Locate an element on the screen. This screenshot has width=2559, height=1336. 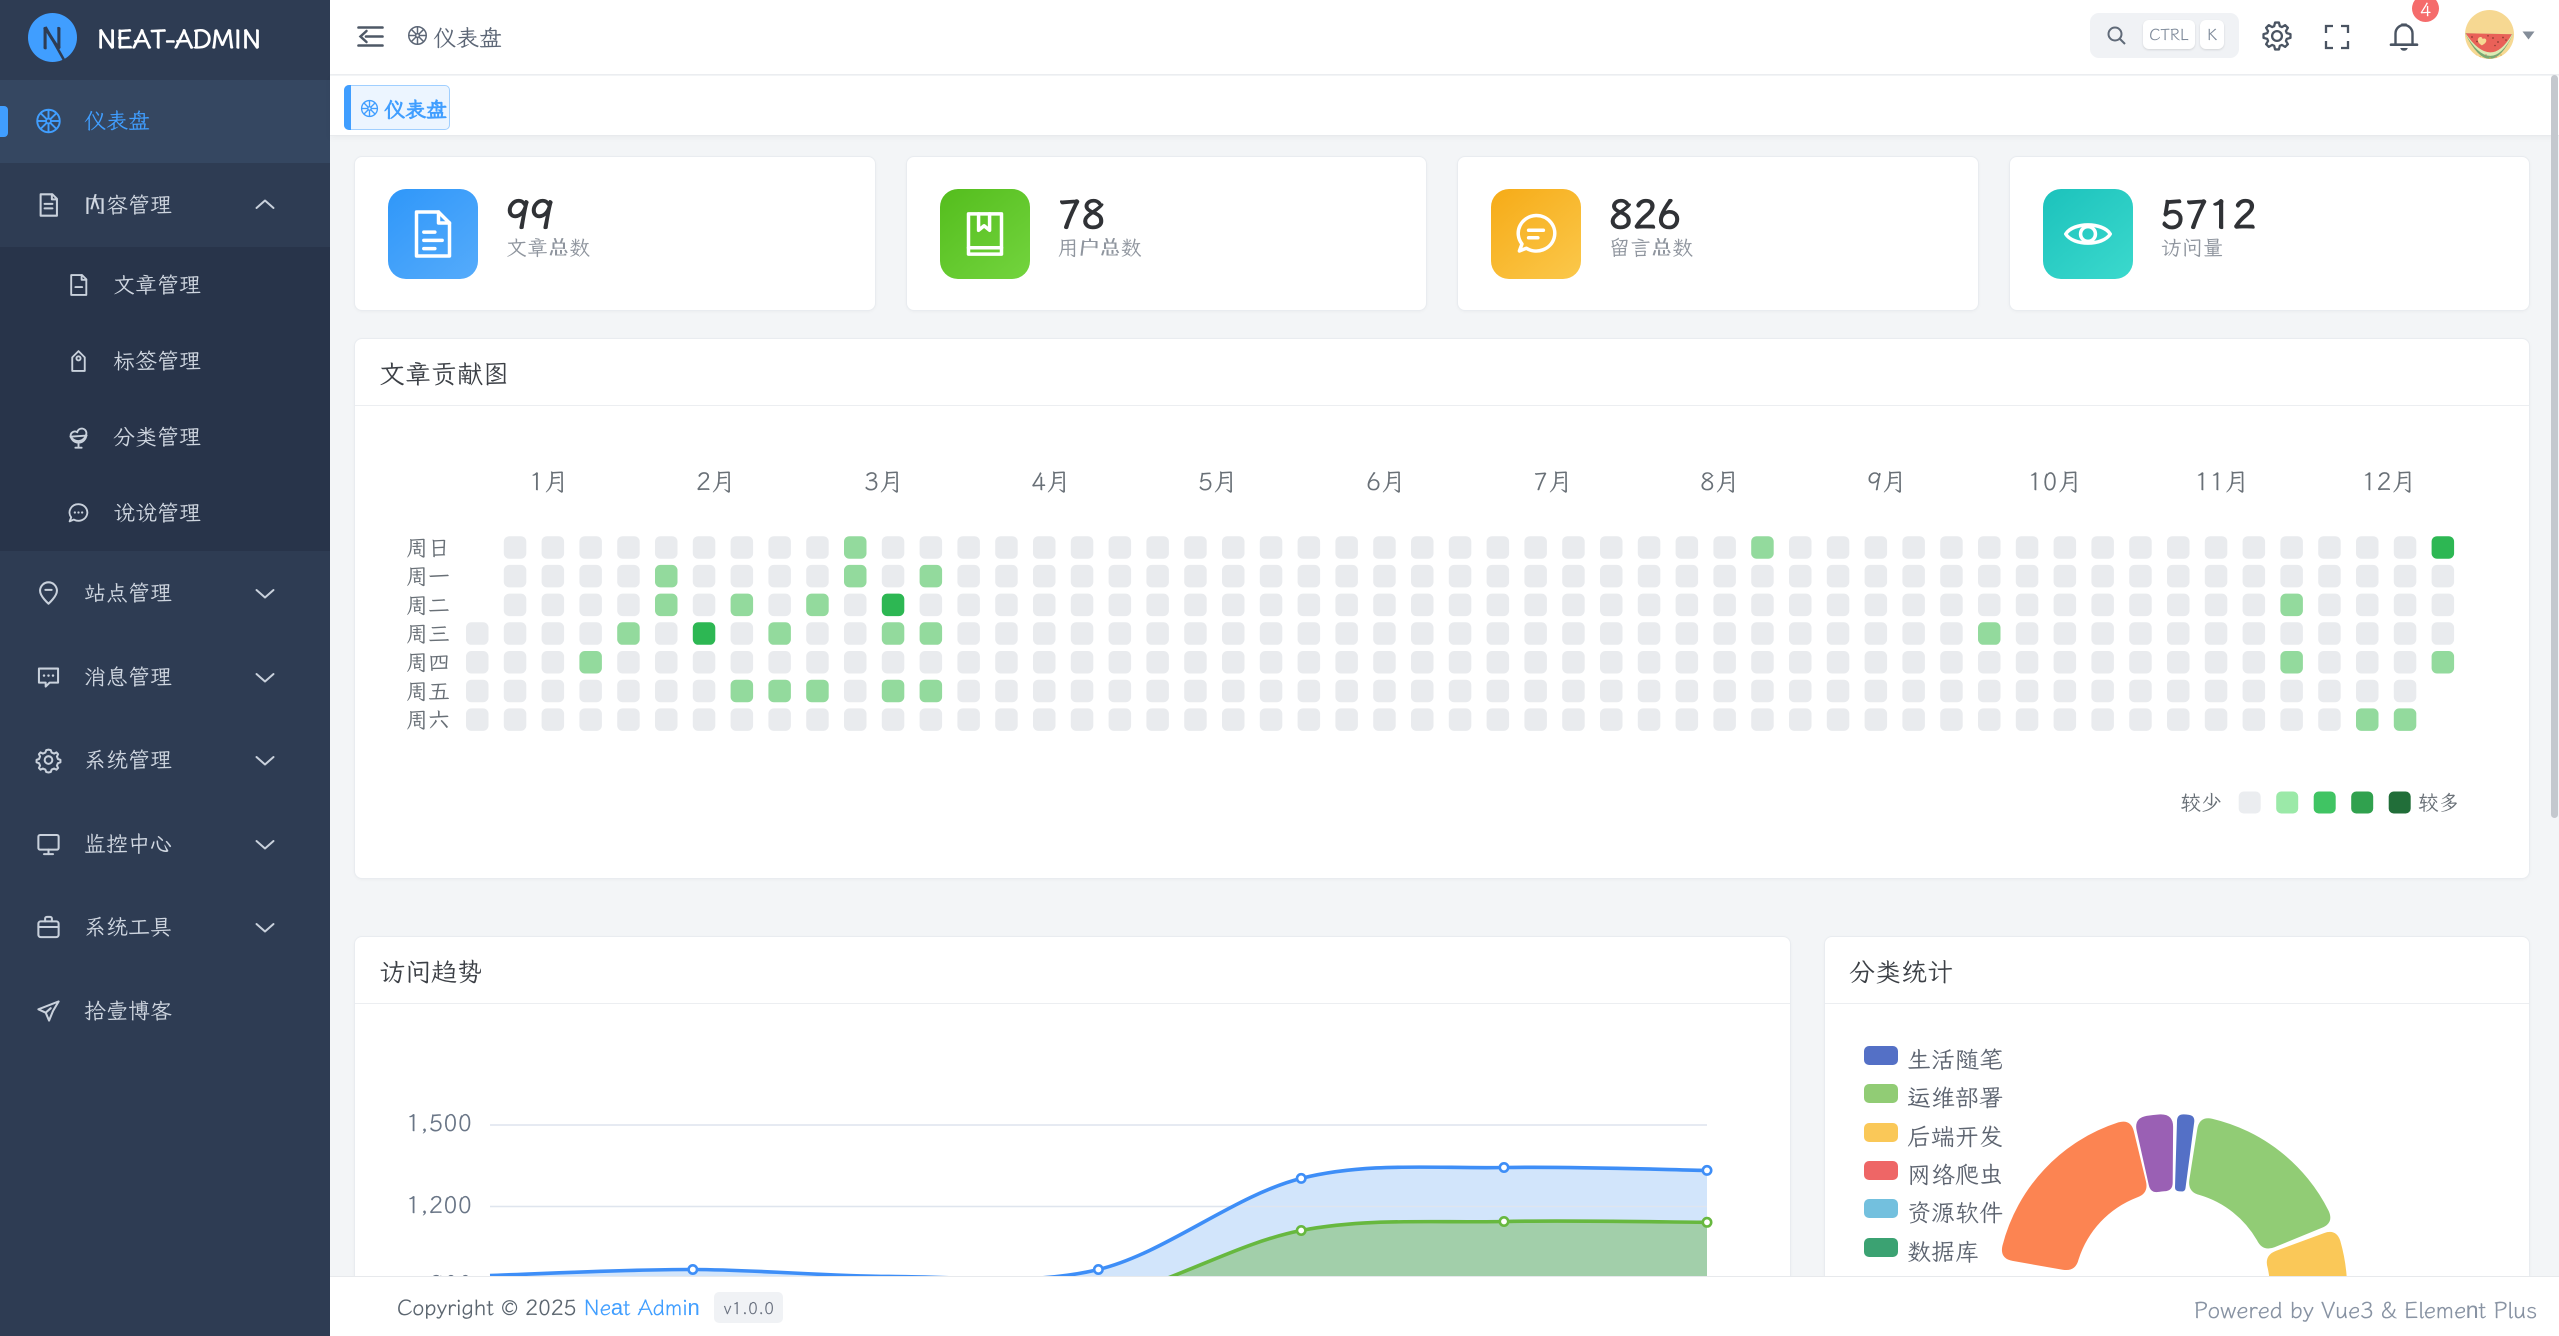
svg-text: 12月 is located at coordinates (2388, 481).